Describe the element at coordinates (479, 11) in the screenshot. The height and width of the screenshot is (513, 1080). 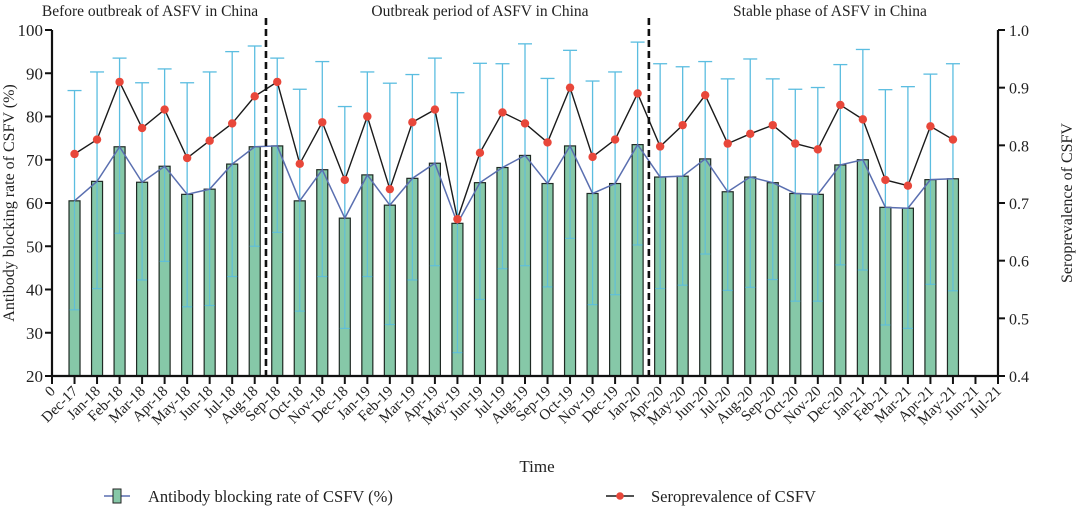
I see `phase-label-outbreak: Outbreak period of ASFV in China` at that location.